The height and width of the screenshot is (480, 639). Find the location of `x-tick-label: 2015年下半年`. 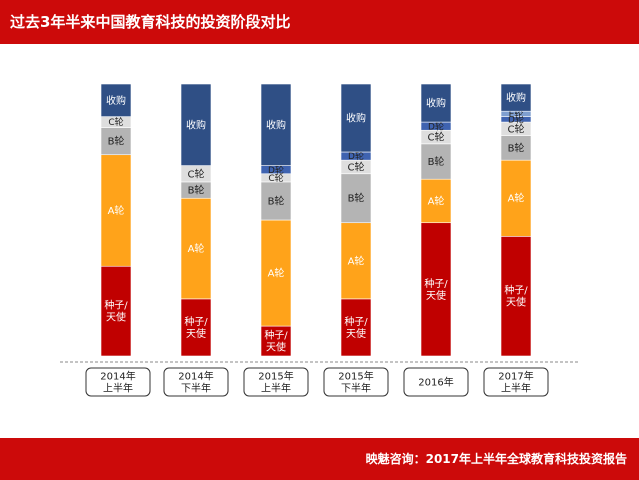

x-tick-label: 2015年下半年 is located at coordinates (355, 382).